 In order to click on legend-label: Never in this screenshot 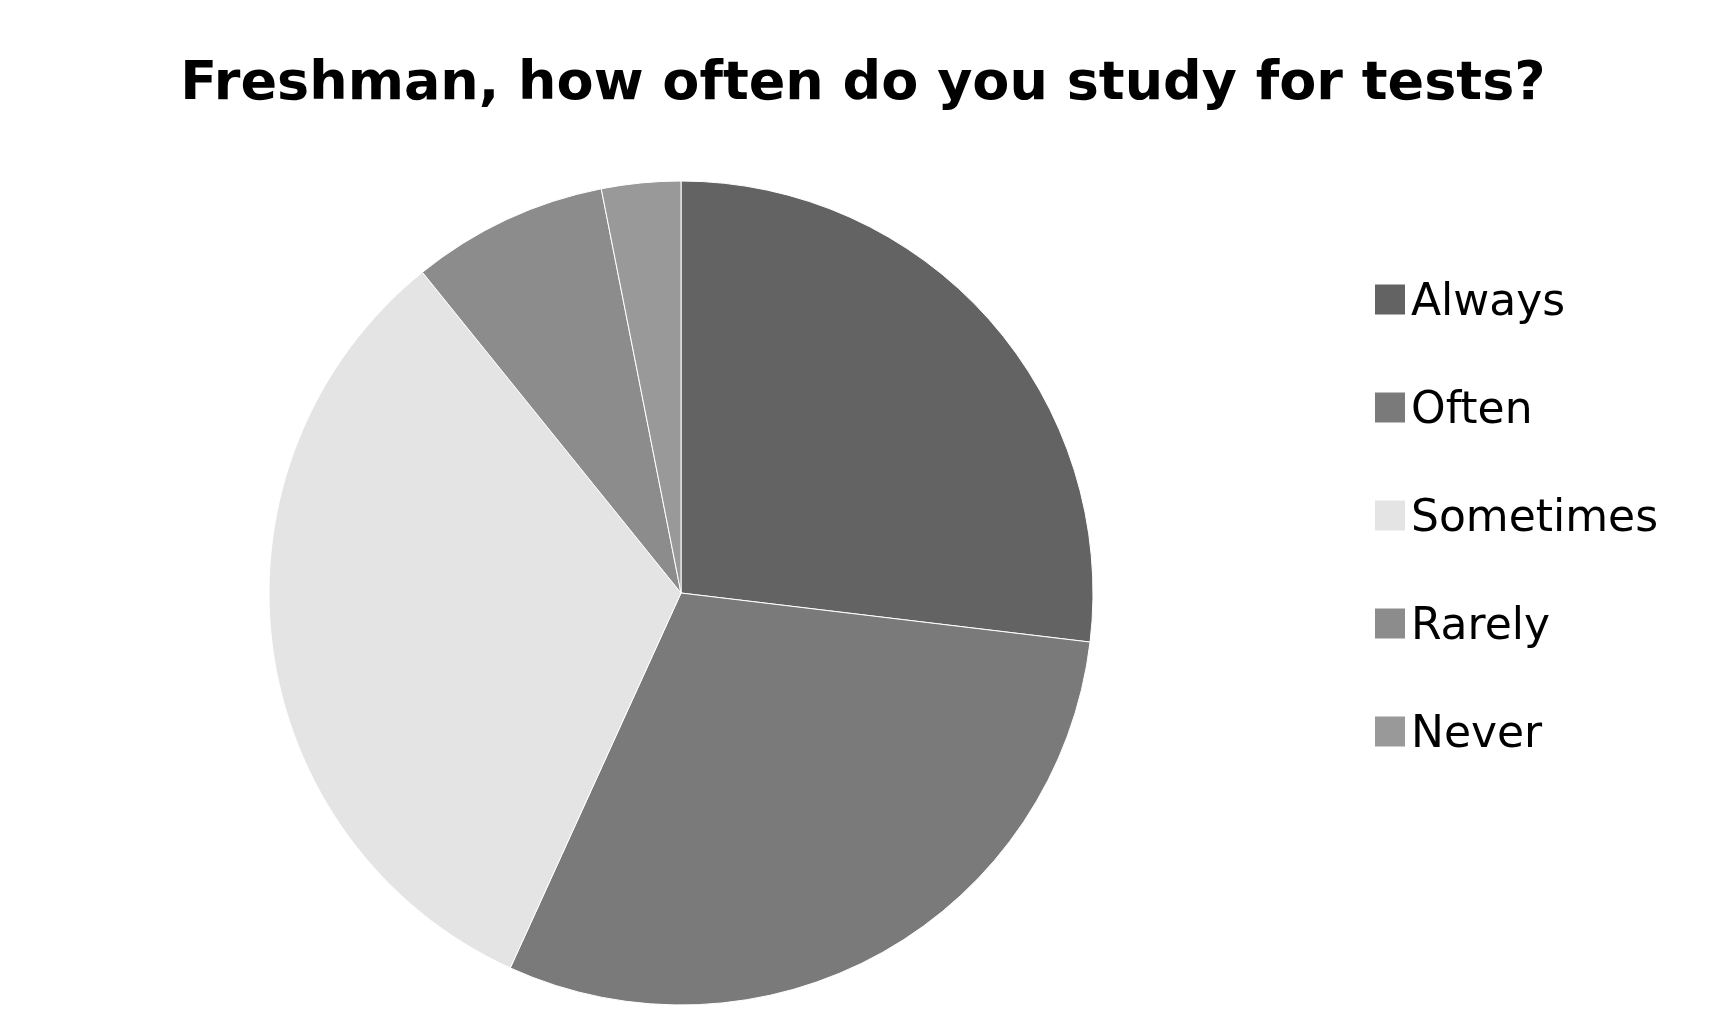, I will do `click(1477, 731)`.